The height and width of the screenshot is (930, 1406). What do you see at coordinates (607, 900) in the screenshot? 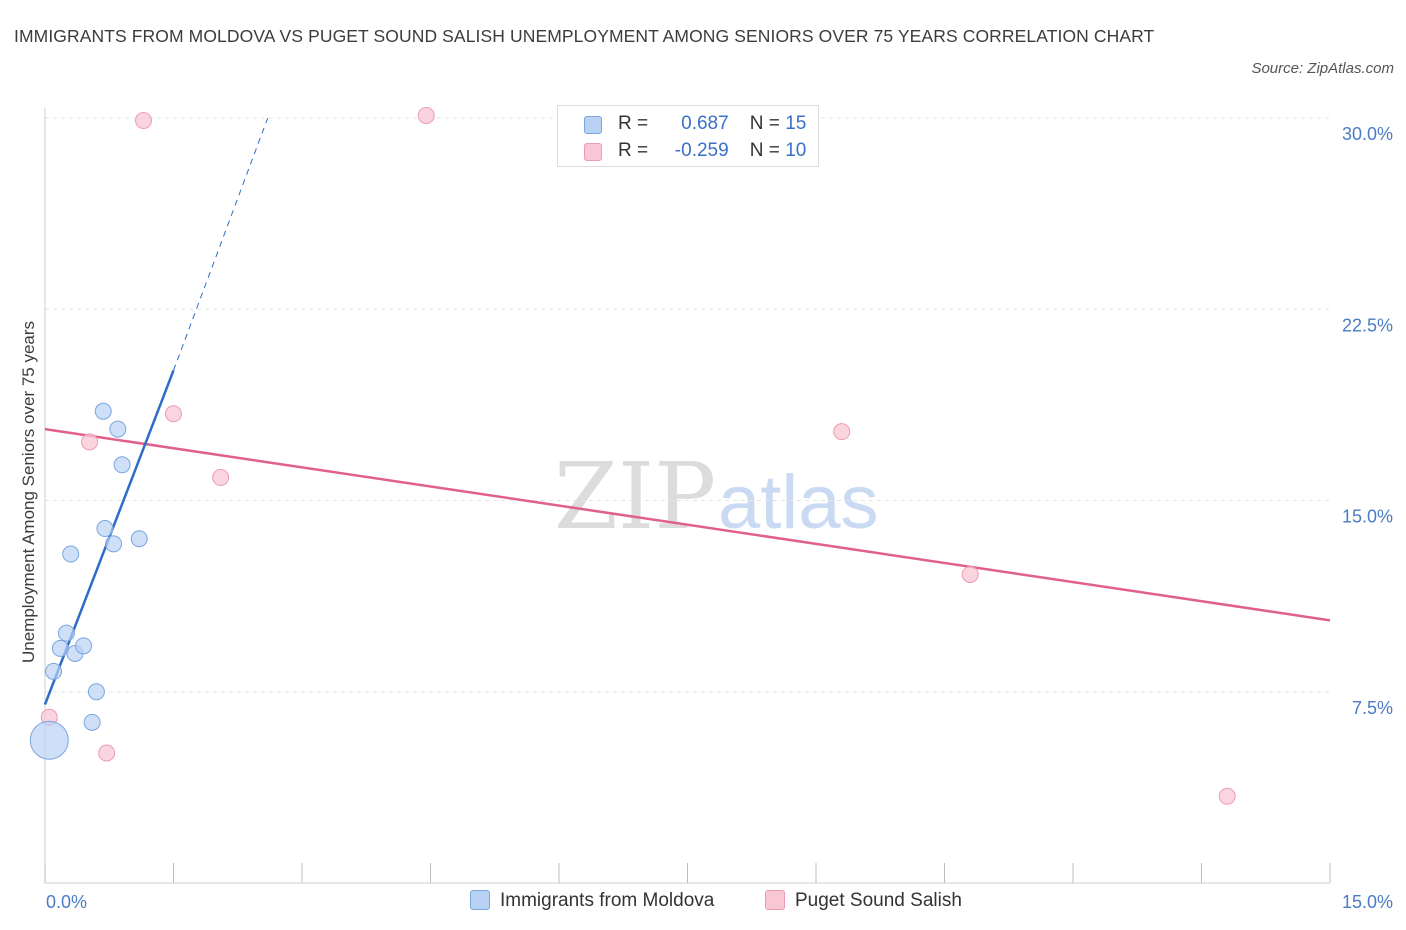
I see `legend-label-moldova: Immigrants from Moldova` at bounding box center [607, 900].